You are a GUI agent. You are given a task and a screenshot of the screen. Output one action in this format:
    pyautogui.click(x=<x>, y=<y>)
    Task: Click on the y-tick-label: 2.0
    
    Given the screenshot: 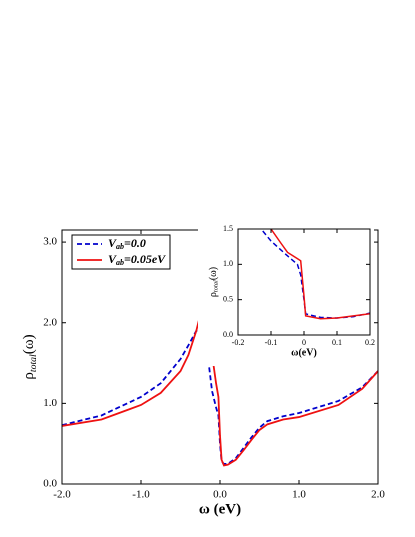 What is the action you would take?
    pyautogui.click(x=50, y=322)
    